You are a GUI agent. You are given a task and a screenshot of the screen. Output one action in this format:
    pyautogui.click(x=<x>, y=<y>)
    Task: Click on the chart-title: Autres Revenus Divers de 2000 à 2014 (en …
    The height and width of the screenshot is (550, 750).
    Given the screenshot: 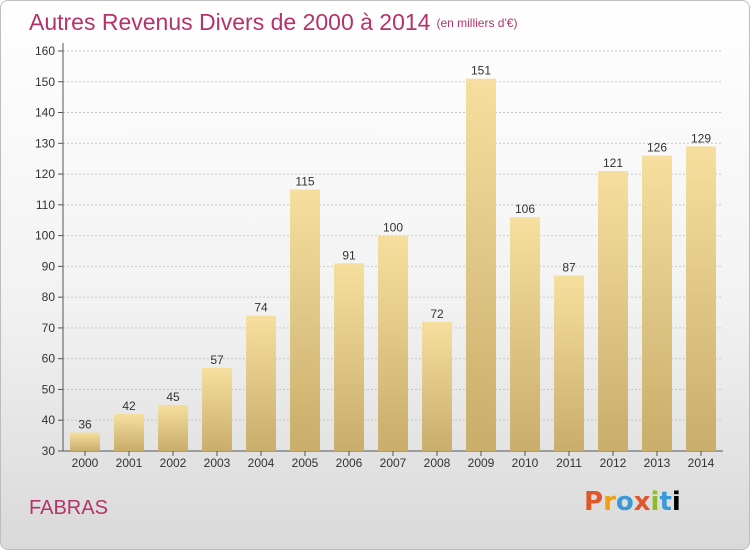 What is the action you would take?
    pyautogui.click(x=273, y=22)
    